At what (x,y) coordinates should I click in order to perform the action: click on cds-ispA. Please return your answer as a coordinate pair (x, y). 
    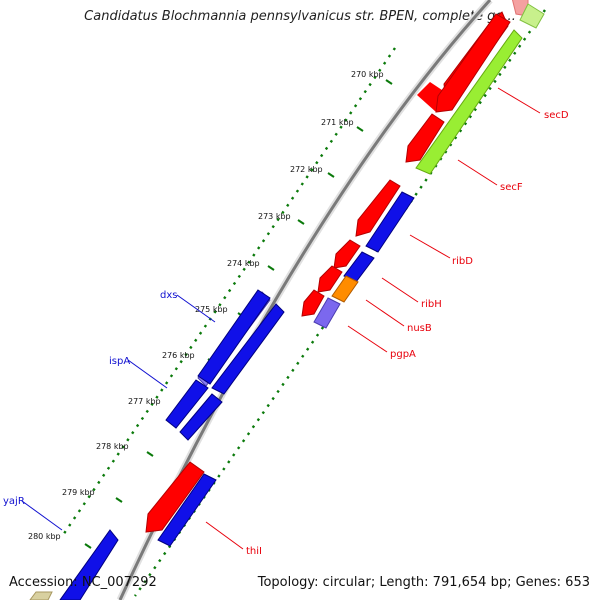
    Looking at the image, I should click on (187, 404).